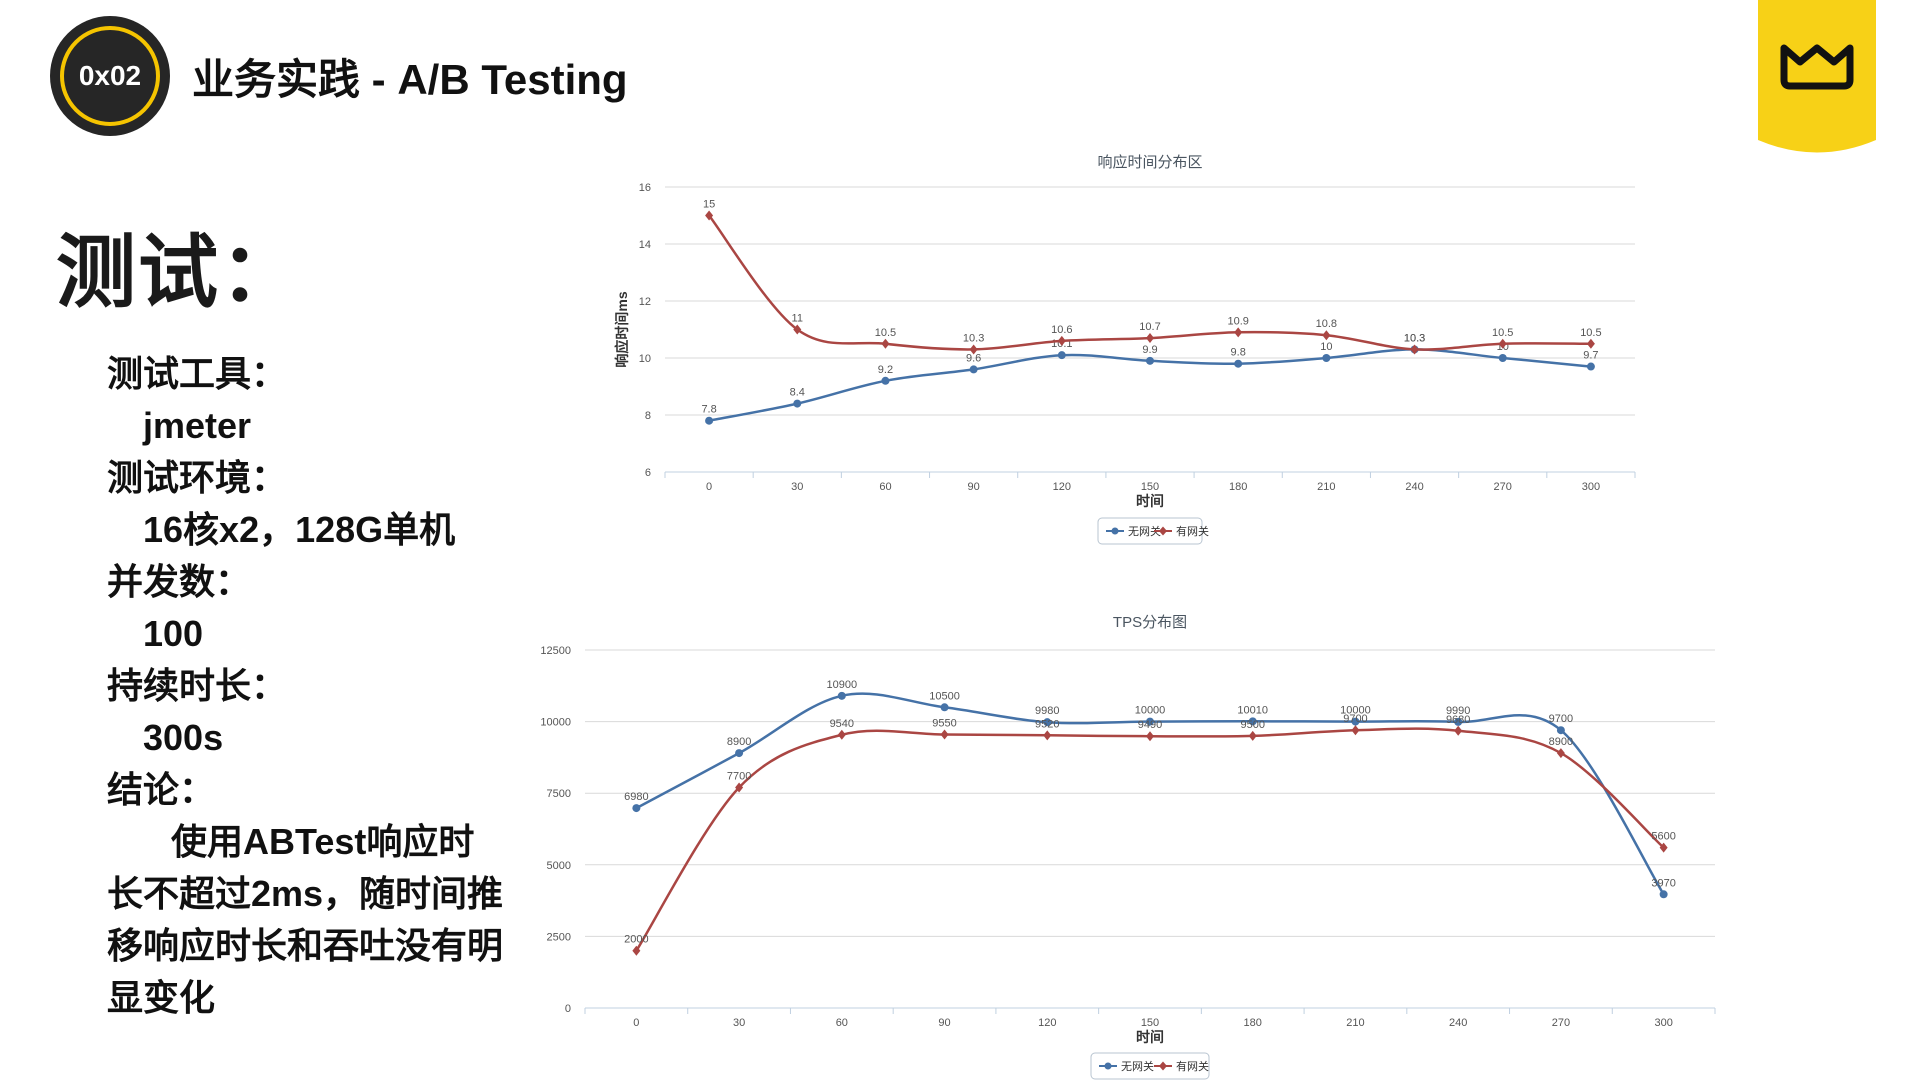 The height and width of the screenshot is (1080, 1920). What do you see at coordinates (197, 685) in the screenshot?
I see `duration-label: 持续时长：` at bounding box center [197, 685].